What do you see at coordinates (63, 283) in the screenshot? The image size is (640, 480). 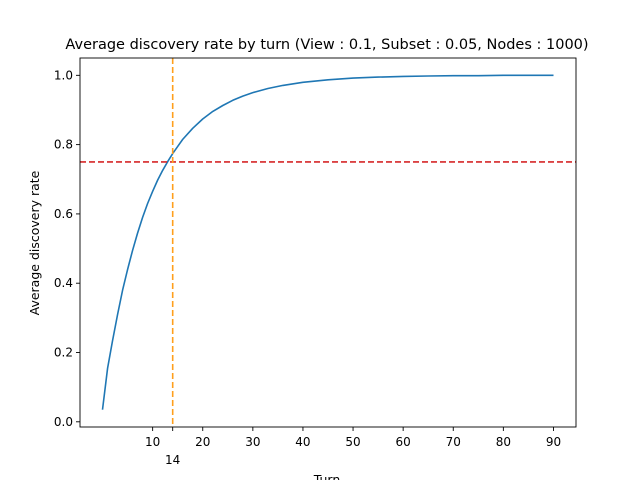 I see `y-tick-label: 0.4` at bounding box center [63, 283].